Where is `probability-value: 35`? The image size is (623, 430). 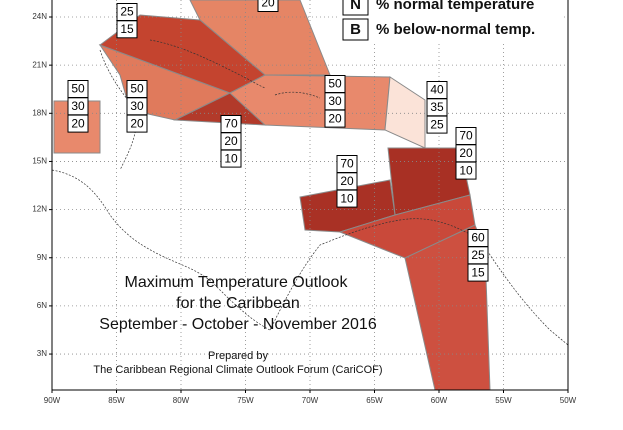
probability-value: 35 is located at coordinates (437, 107).